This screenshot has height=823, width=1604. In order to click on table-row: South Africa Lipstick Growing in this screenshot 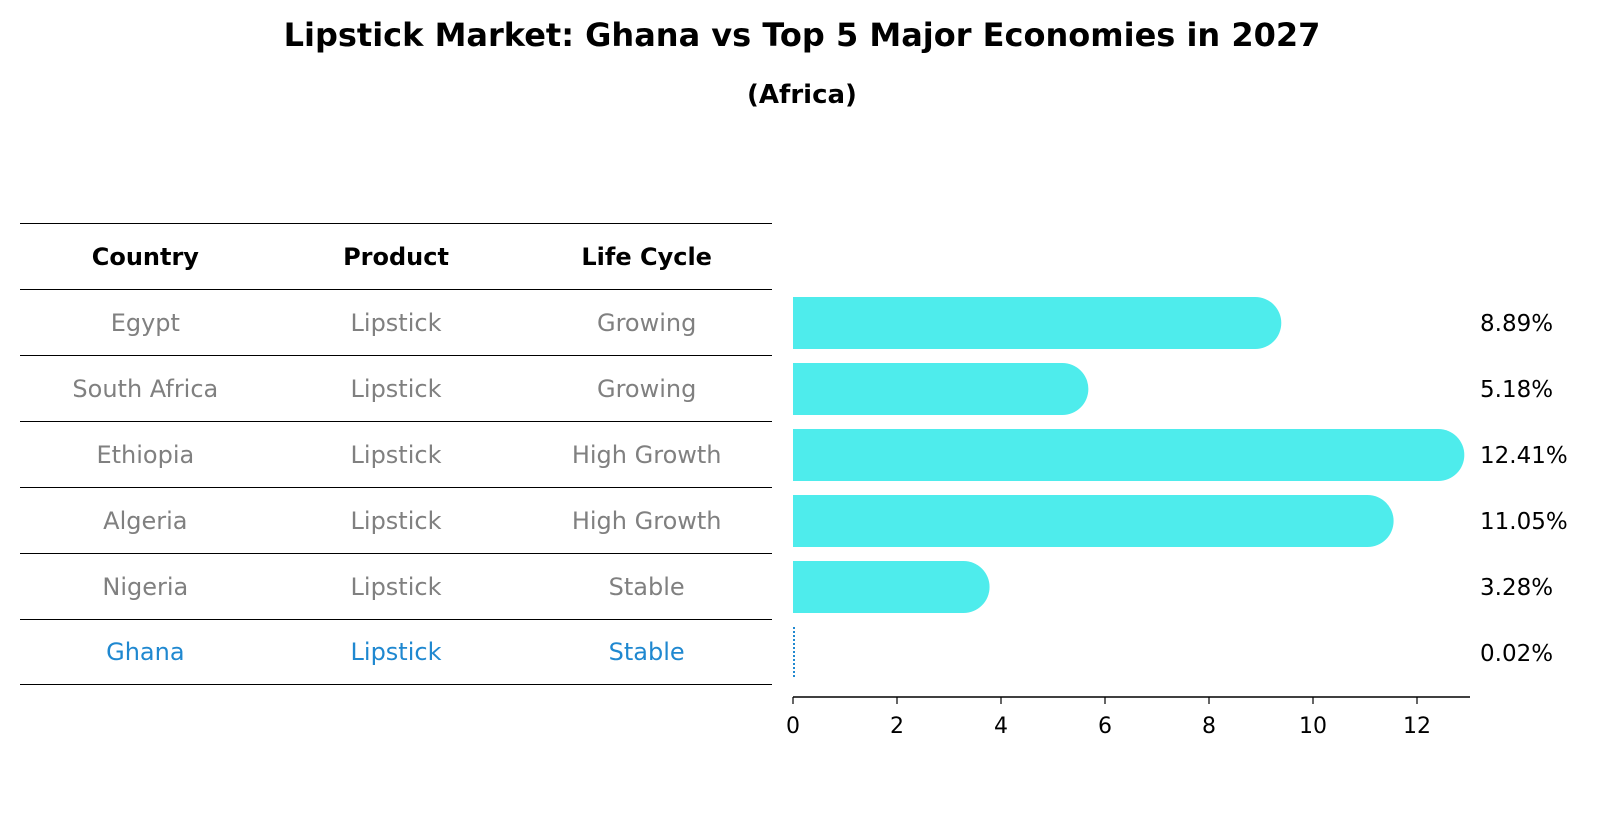, I will do `click(396, 388)`.